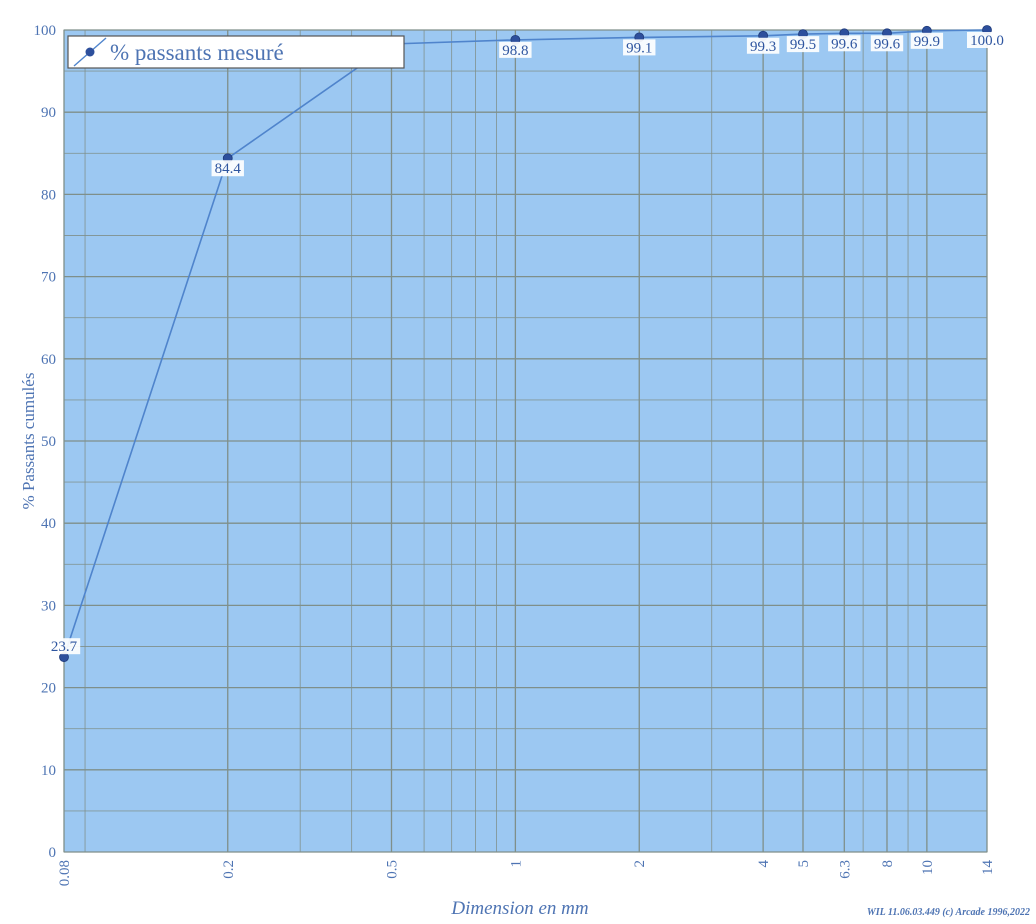  Describe the element at coordinates (48, 689) in the screenshot. I see `y-tick-label: 20` at that location.